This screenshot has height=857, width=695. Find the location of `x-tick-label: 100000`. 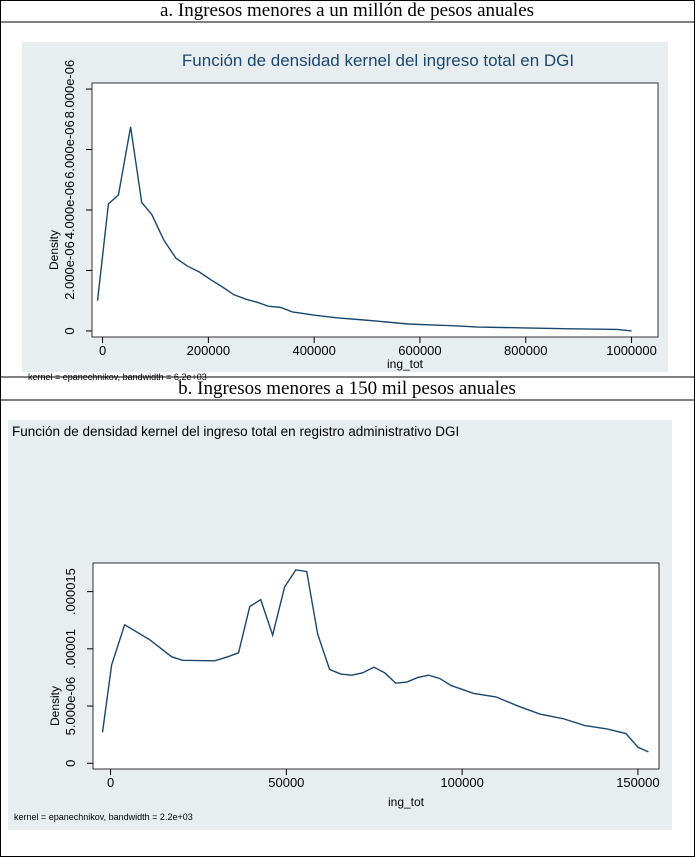

x-tick-label: 100000 is located at coordinates (461, 782).